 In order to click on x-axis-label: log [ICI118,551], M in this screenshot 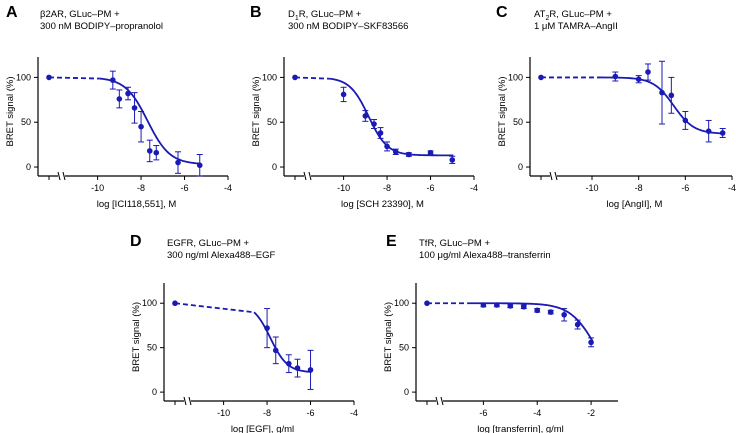, I will do `click(137, 204)`.